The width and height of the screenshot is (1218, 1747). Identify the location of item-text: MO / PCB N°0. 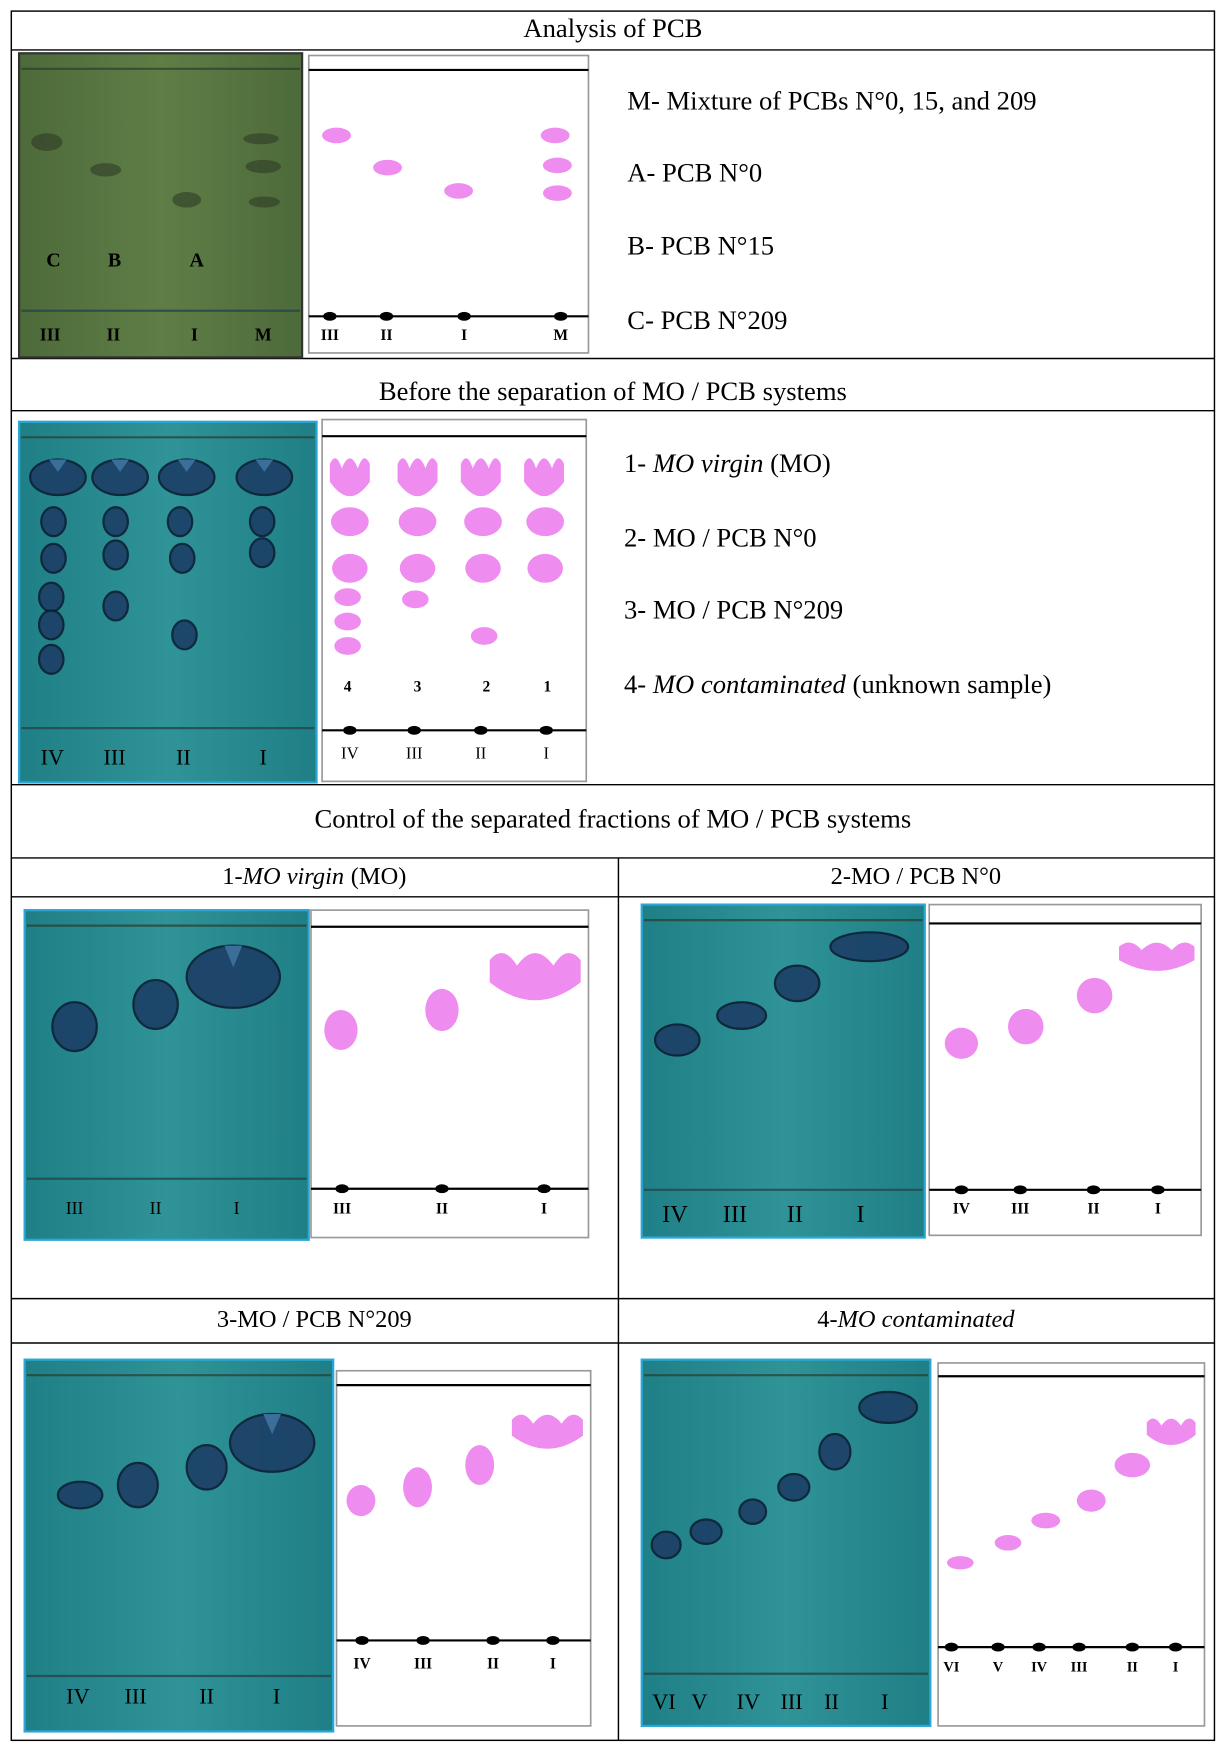
(926, 876).